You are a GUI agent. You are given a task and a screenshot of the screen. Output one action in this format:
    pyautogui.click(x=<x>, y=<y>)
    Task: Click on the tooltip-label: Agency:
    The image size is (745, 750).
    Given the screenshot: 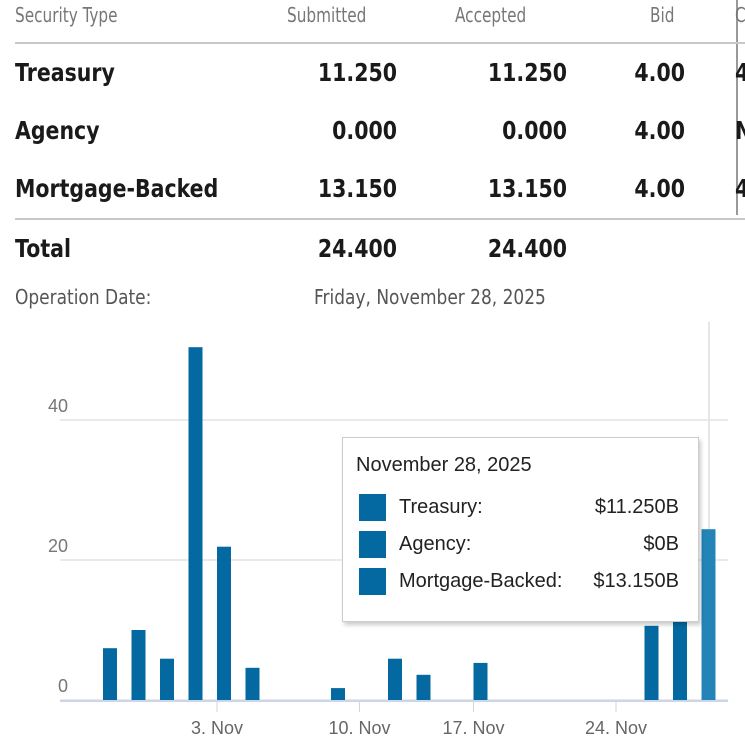 What is the action you would take?
    pyautogui.click(x=435, y=544)
    